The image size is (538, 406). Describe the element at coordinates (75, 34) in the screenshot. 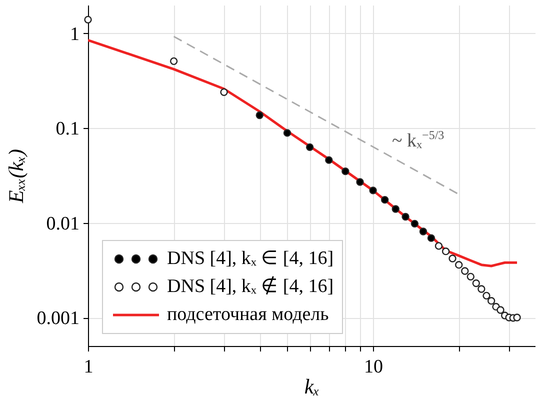

I see `y-tick-label: 1` at that location.